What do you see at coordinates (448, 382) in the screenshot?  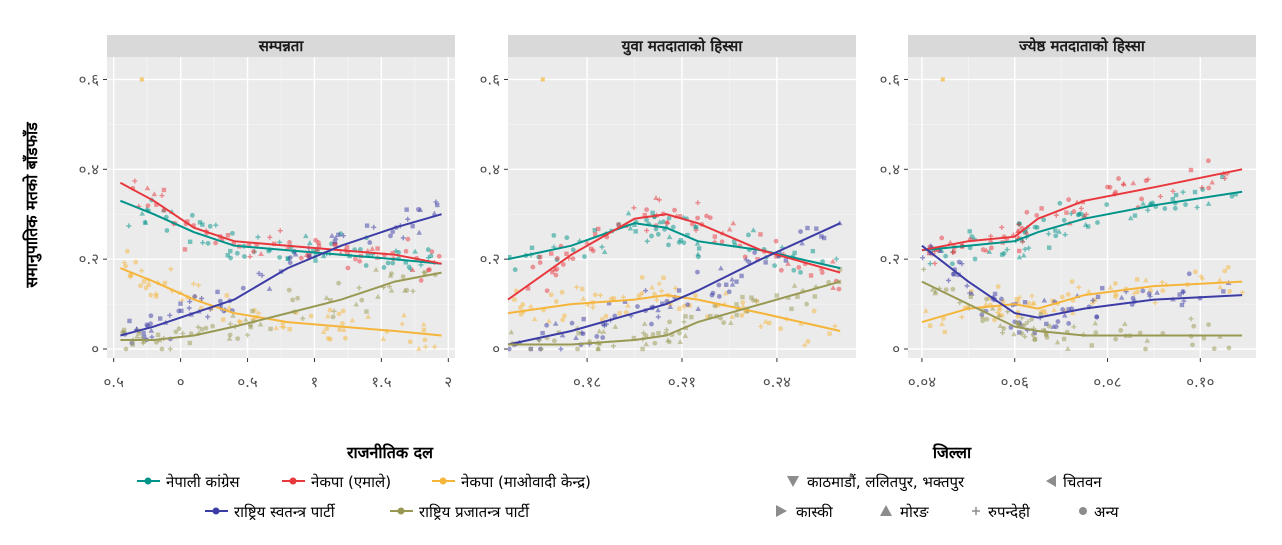 I see `x-tick-label: २` at bounding box center [448, 382].